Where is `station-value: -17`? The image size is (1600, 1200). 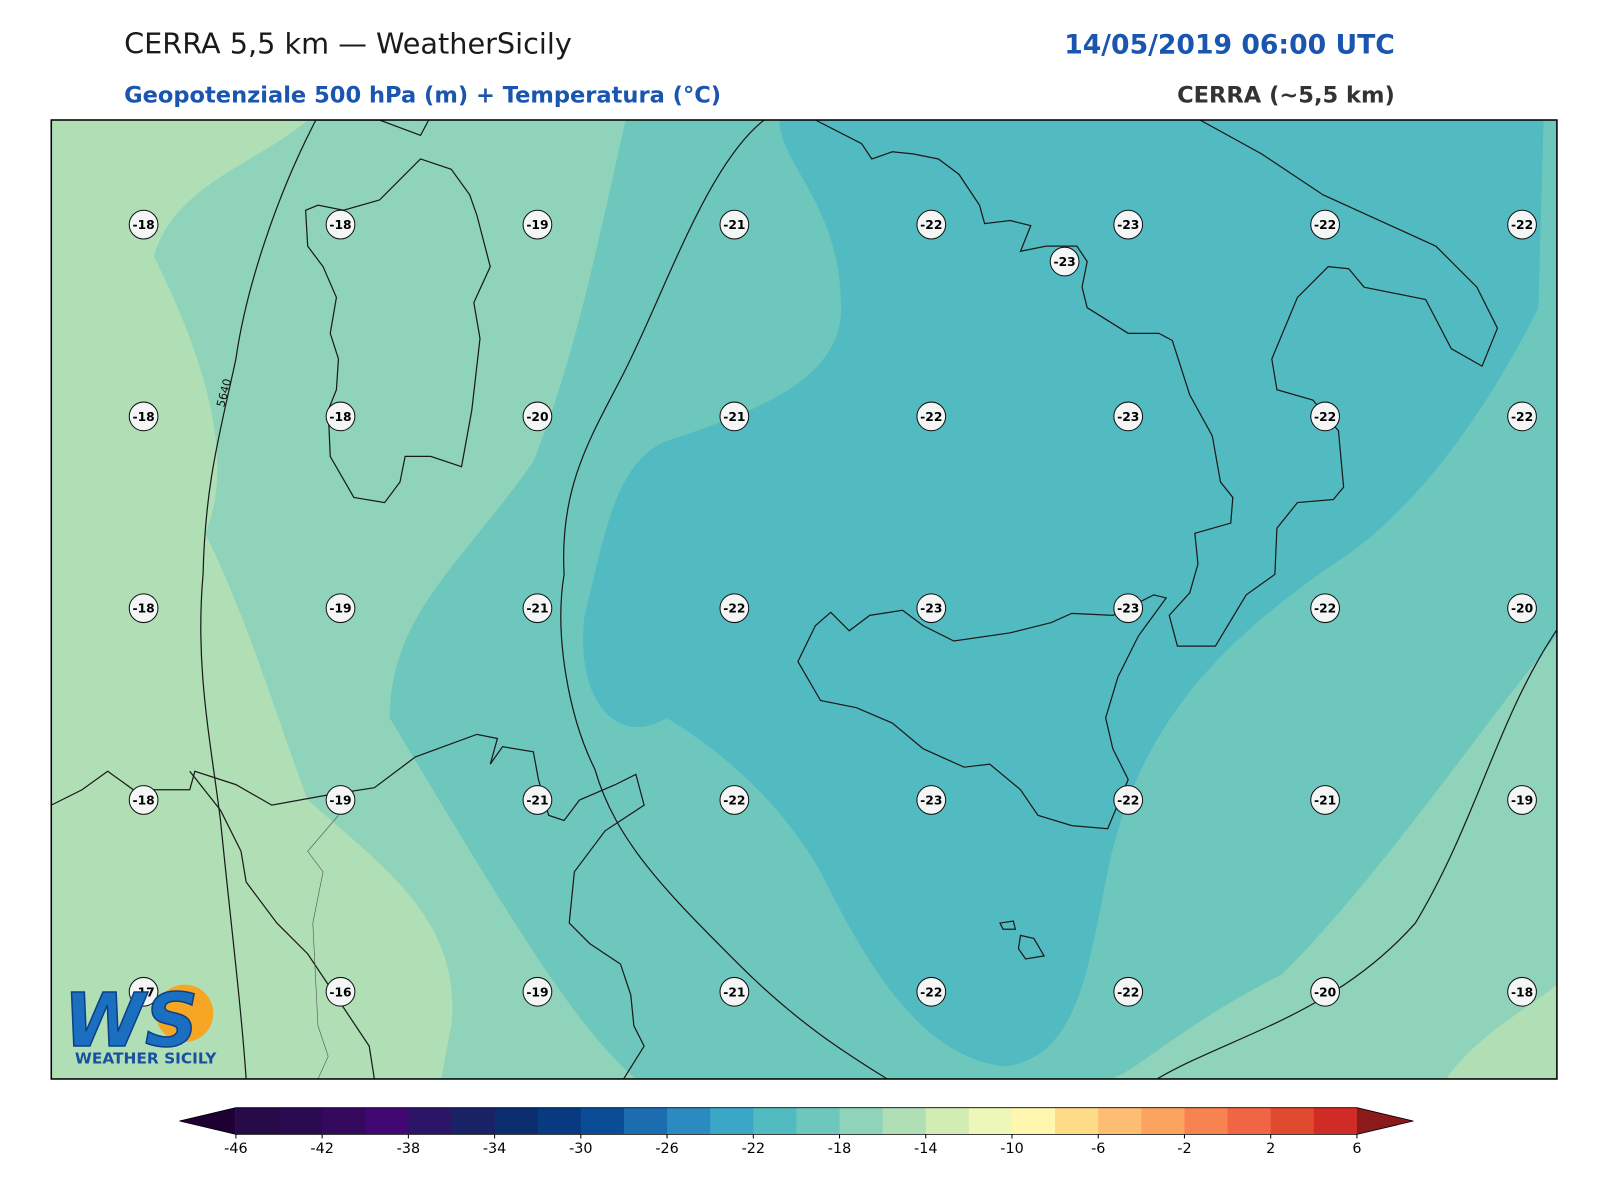 station-value: -17 is located at coordinates (143, 992).